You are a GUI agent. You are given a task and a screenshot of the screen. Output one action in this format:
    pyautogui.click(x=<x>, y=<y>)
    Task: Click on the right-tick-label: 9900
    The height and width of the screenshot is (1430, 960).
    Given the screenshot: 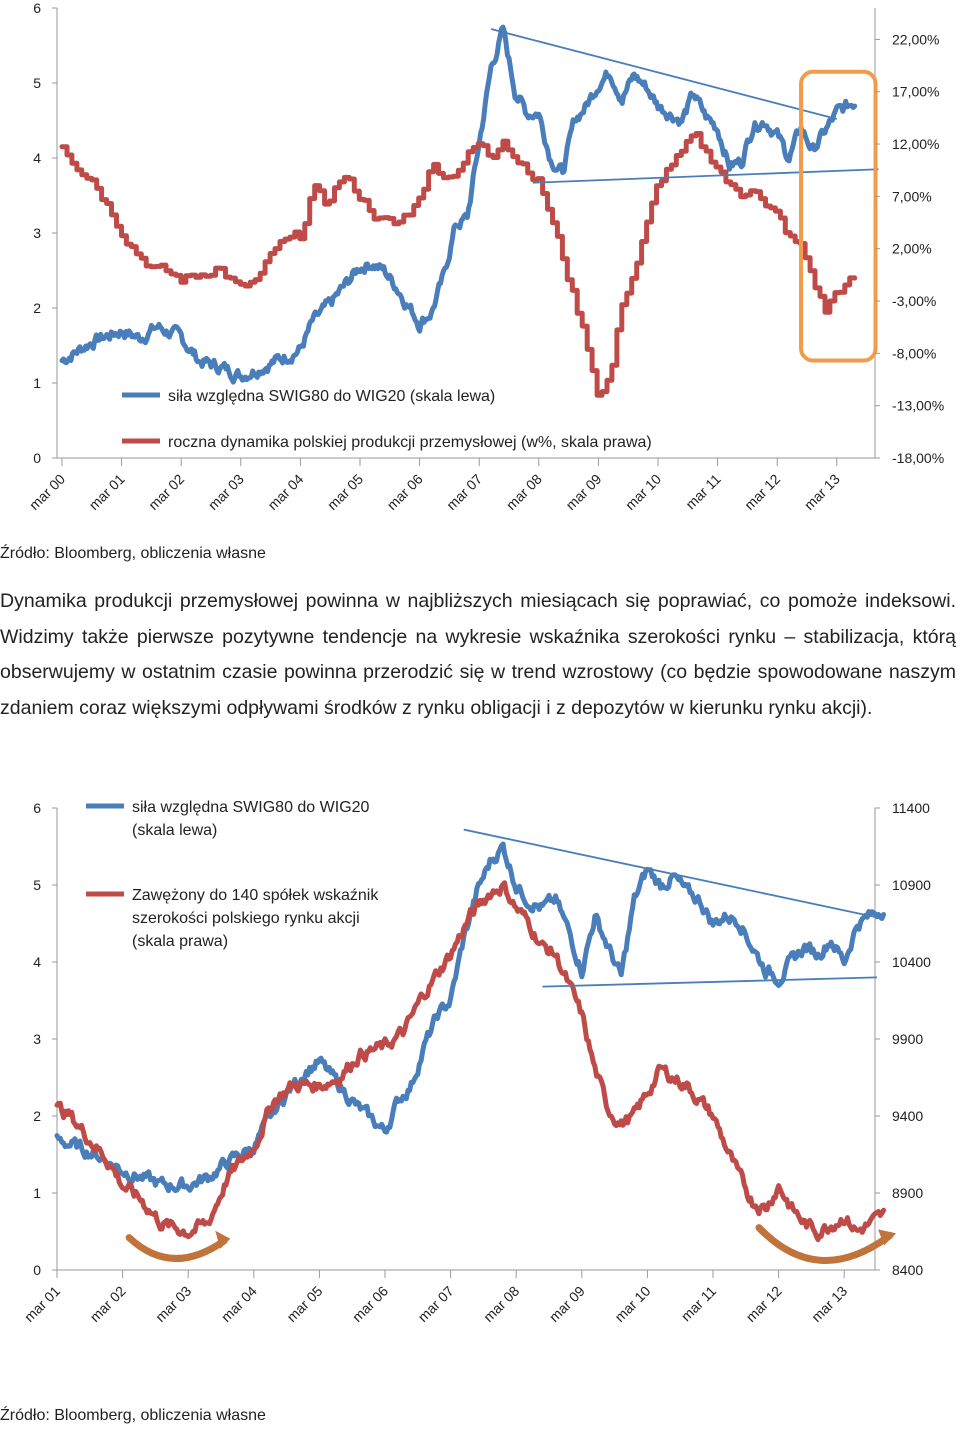 What is the action you would take?
    pyautogui.click(x=907, y=1039)
    